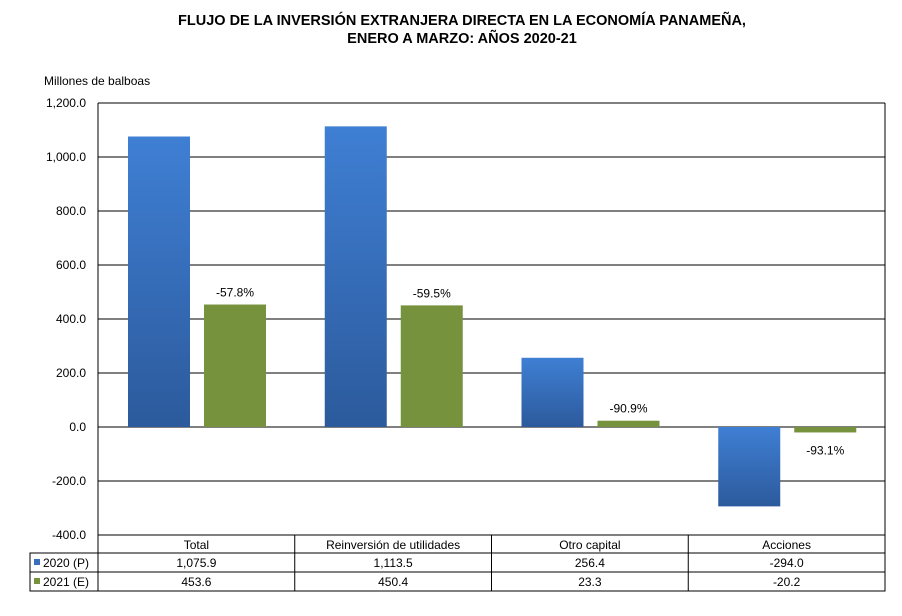 The height and width of the screenshot is (616, 902). What do you see at coordinates (787, 563) in the screenshot?
I see `data-value: -294.0` at bounding box center [787, 563].